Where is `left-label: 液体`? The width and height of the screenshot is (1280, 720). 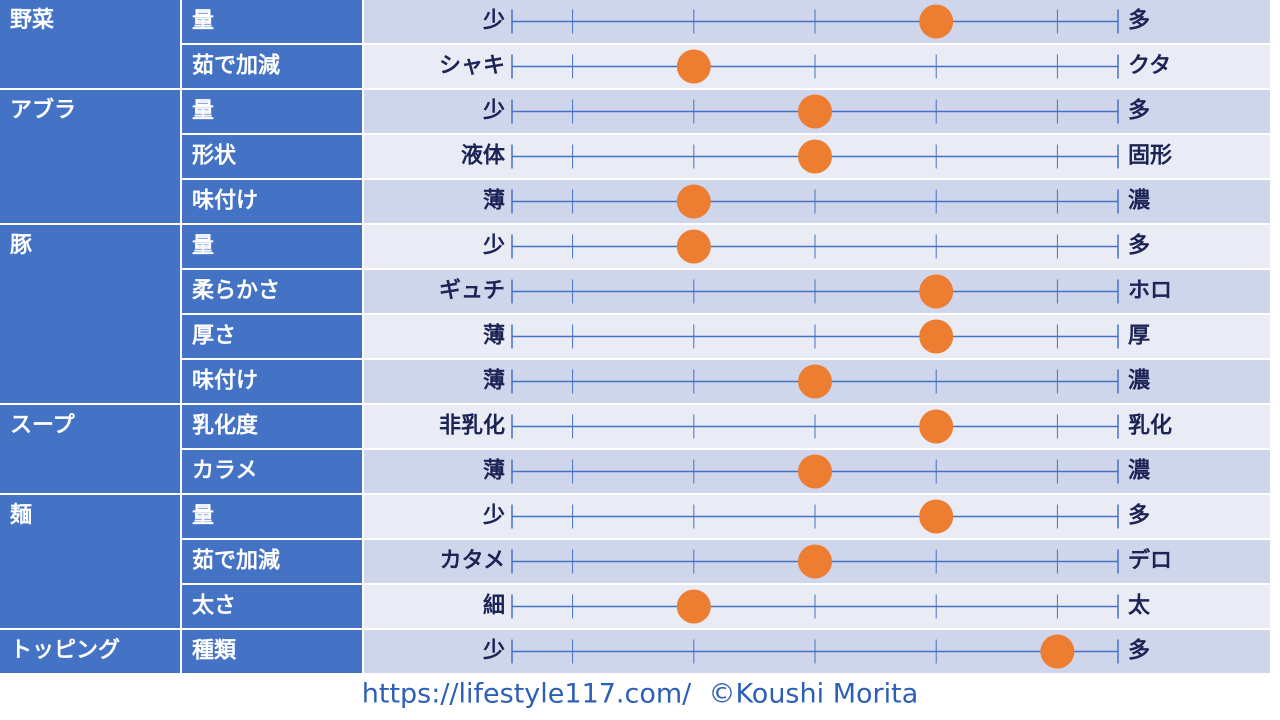
left-label: 液体 is located at coordinates (483, 156).